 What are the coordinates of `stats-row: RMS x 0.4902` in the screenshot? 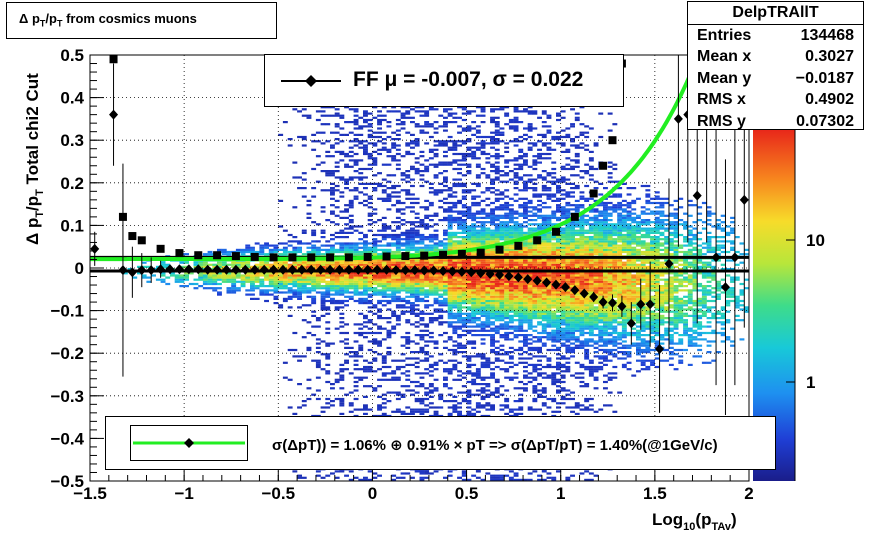 It's located at (775, 100).